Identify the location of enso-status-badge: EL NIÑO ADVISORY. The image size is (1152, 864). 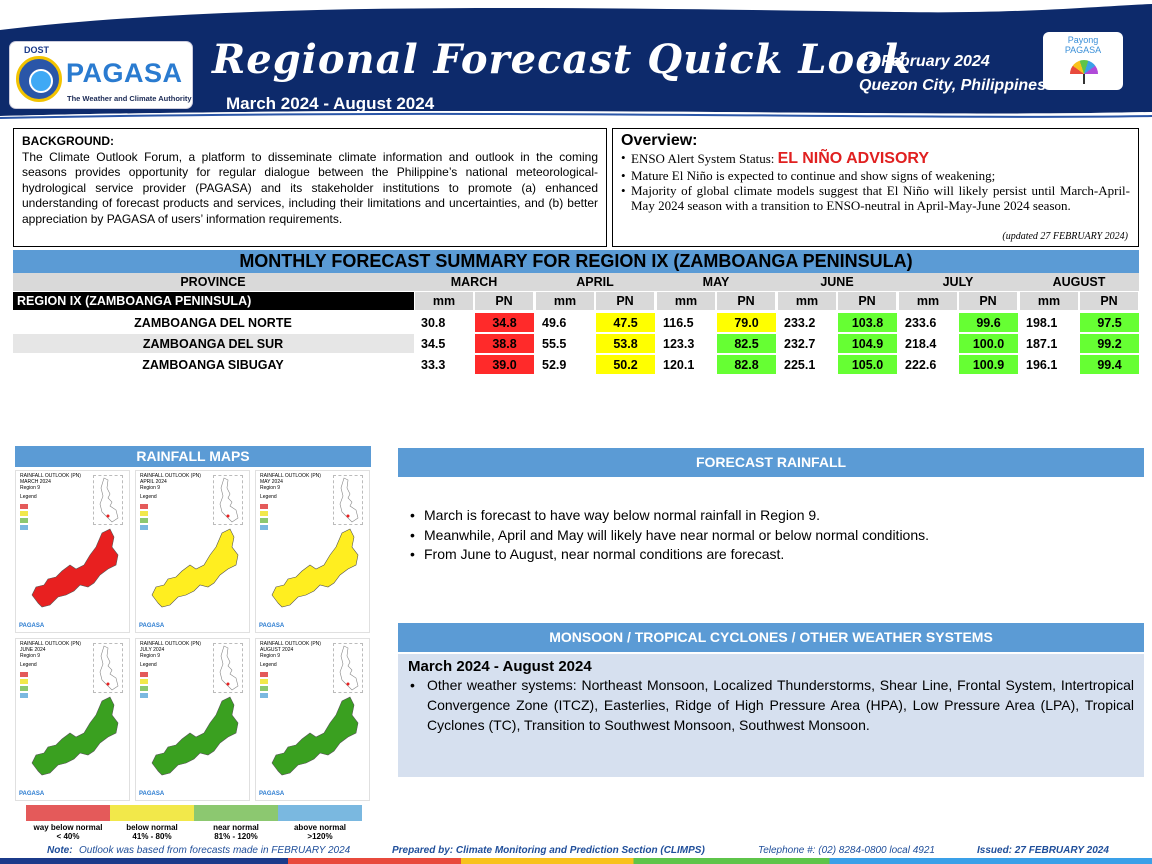
(853, 158).